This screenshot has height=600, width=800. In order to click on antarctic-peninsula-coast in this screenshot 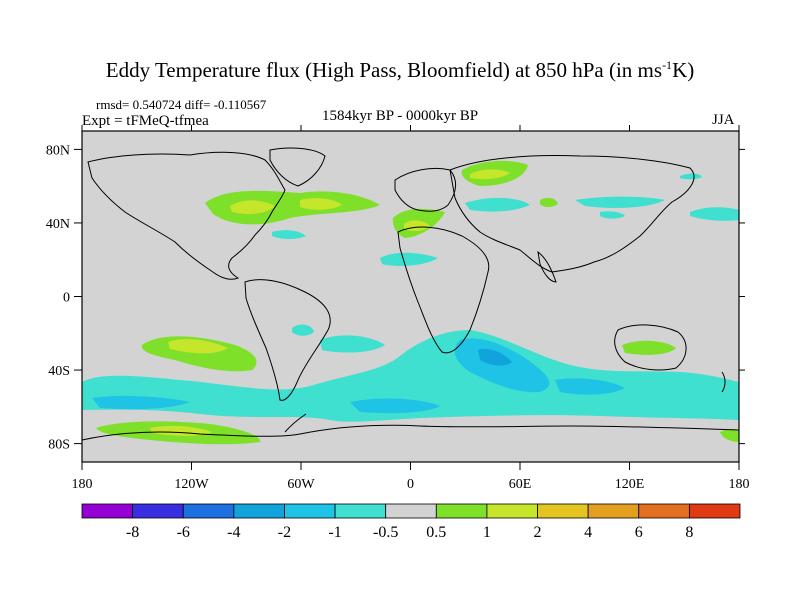, I will do `click(295, 423)`.